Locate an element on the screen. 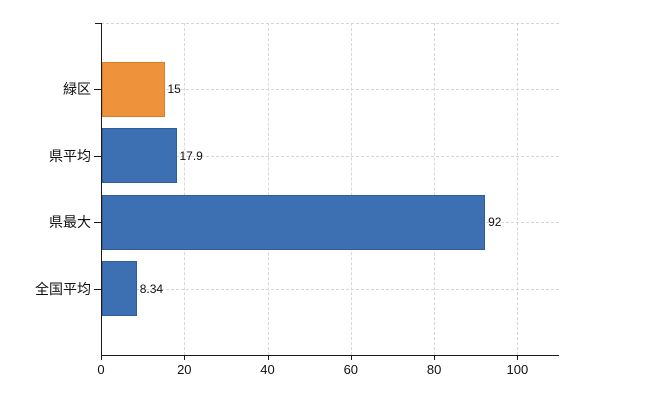  bar-value-label: 15 is located at coordinates (174, 89).